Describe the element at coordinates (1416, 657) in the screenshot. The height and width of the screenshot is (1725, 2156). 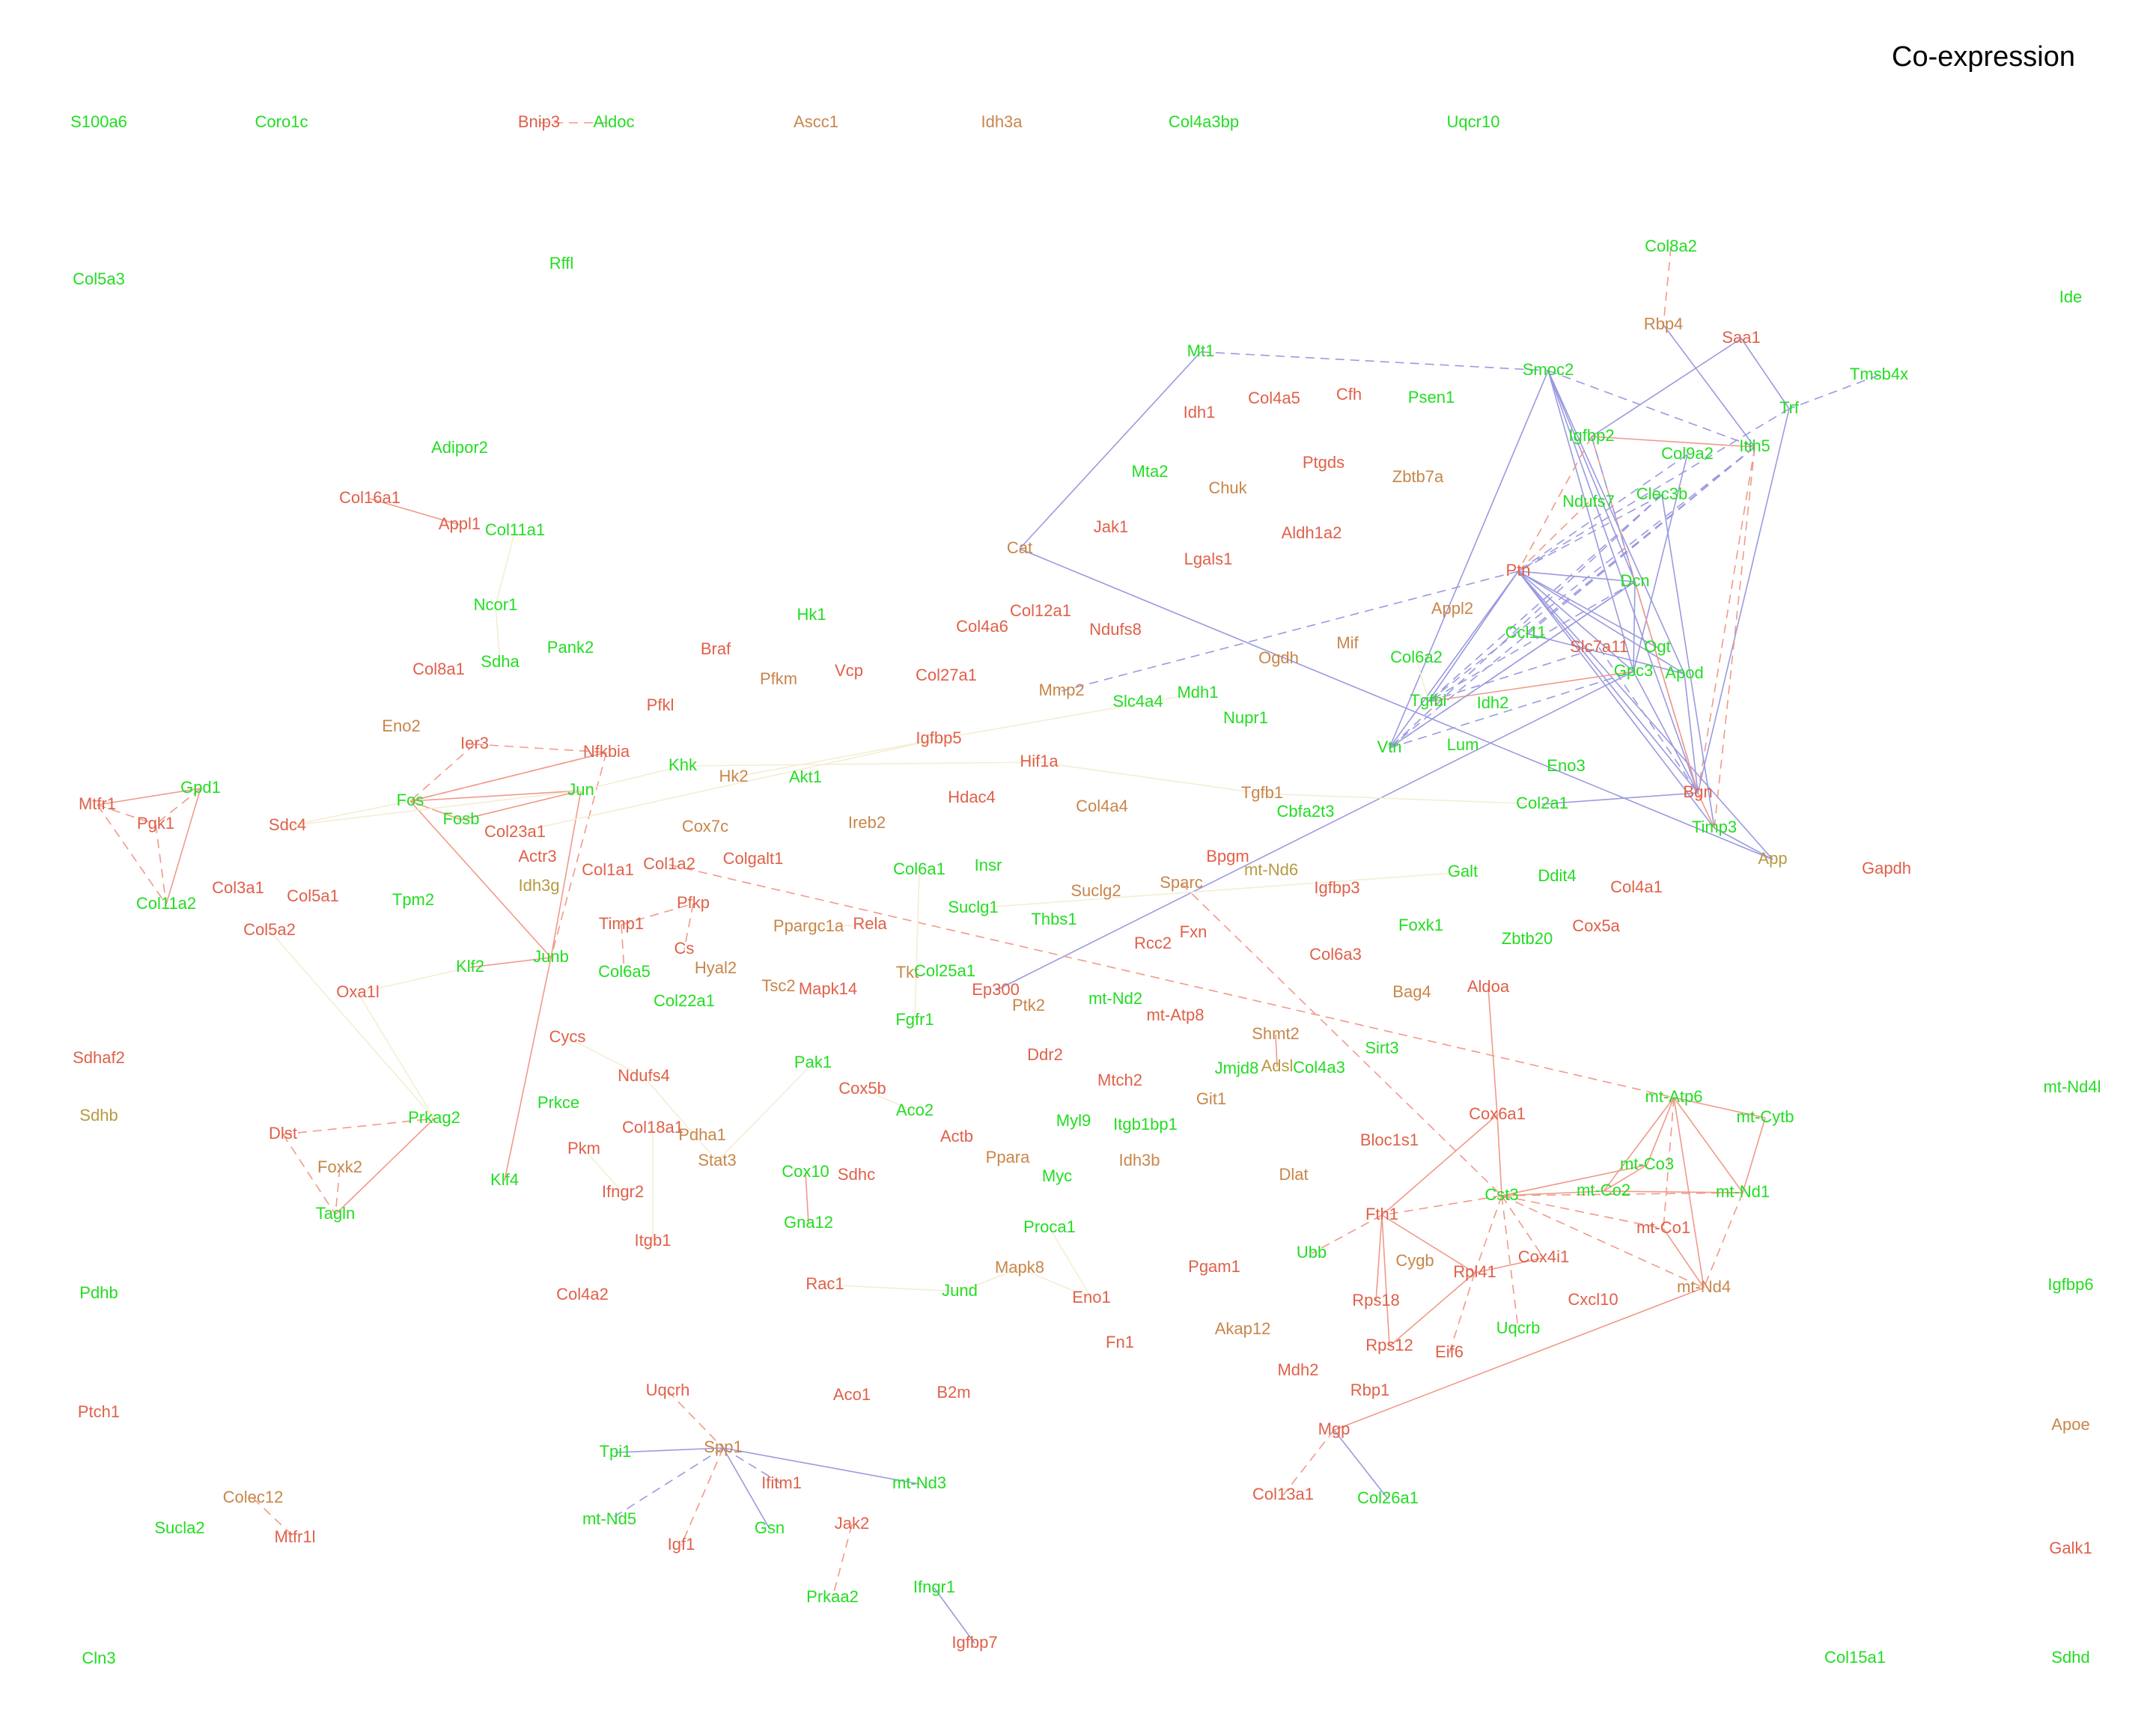
I see `node-col6a2: Col6a2` at that location.